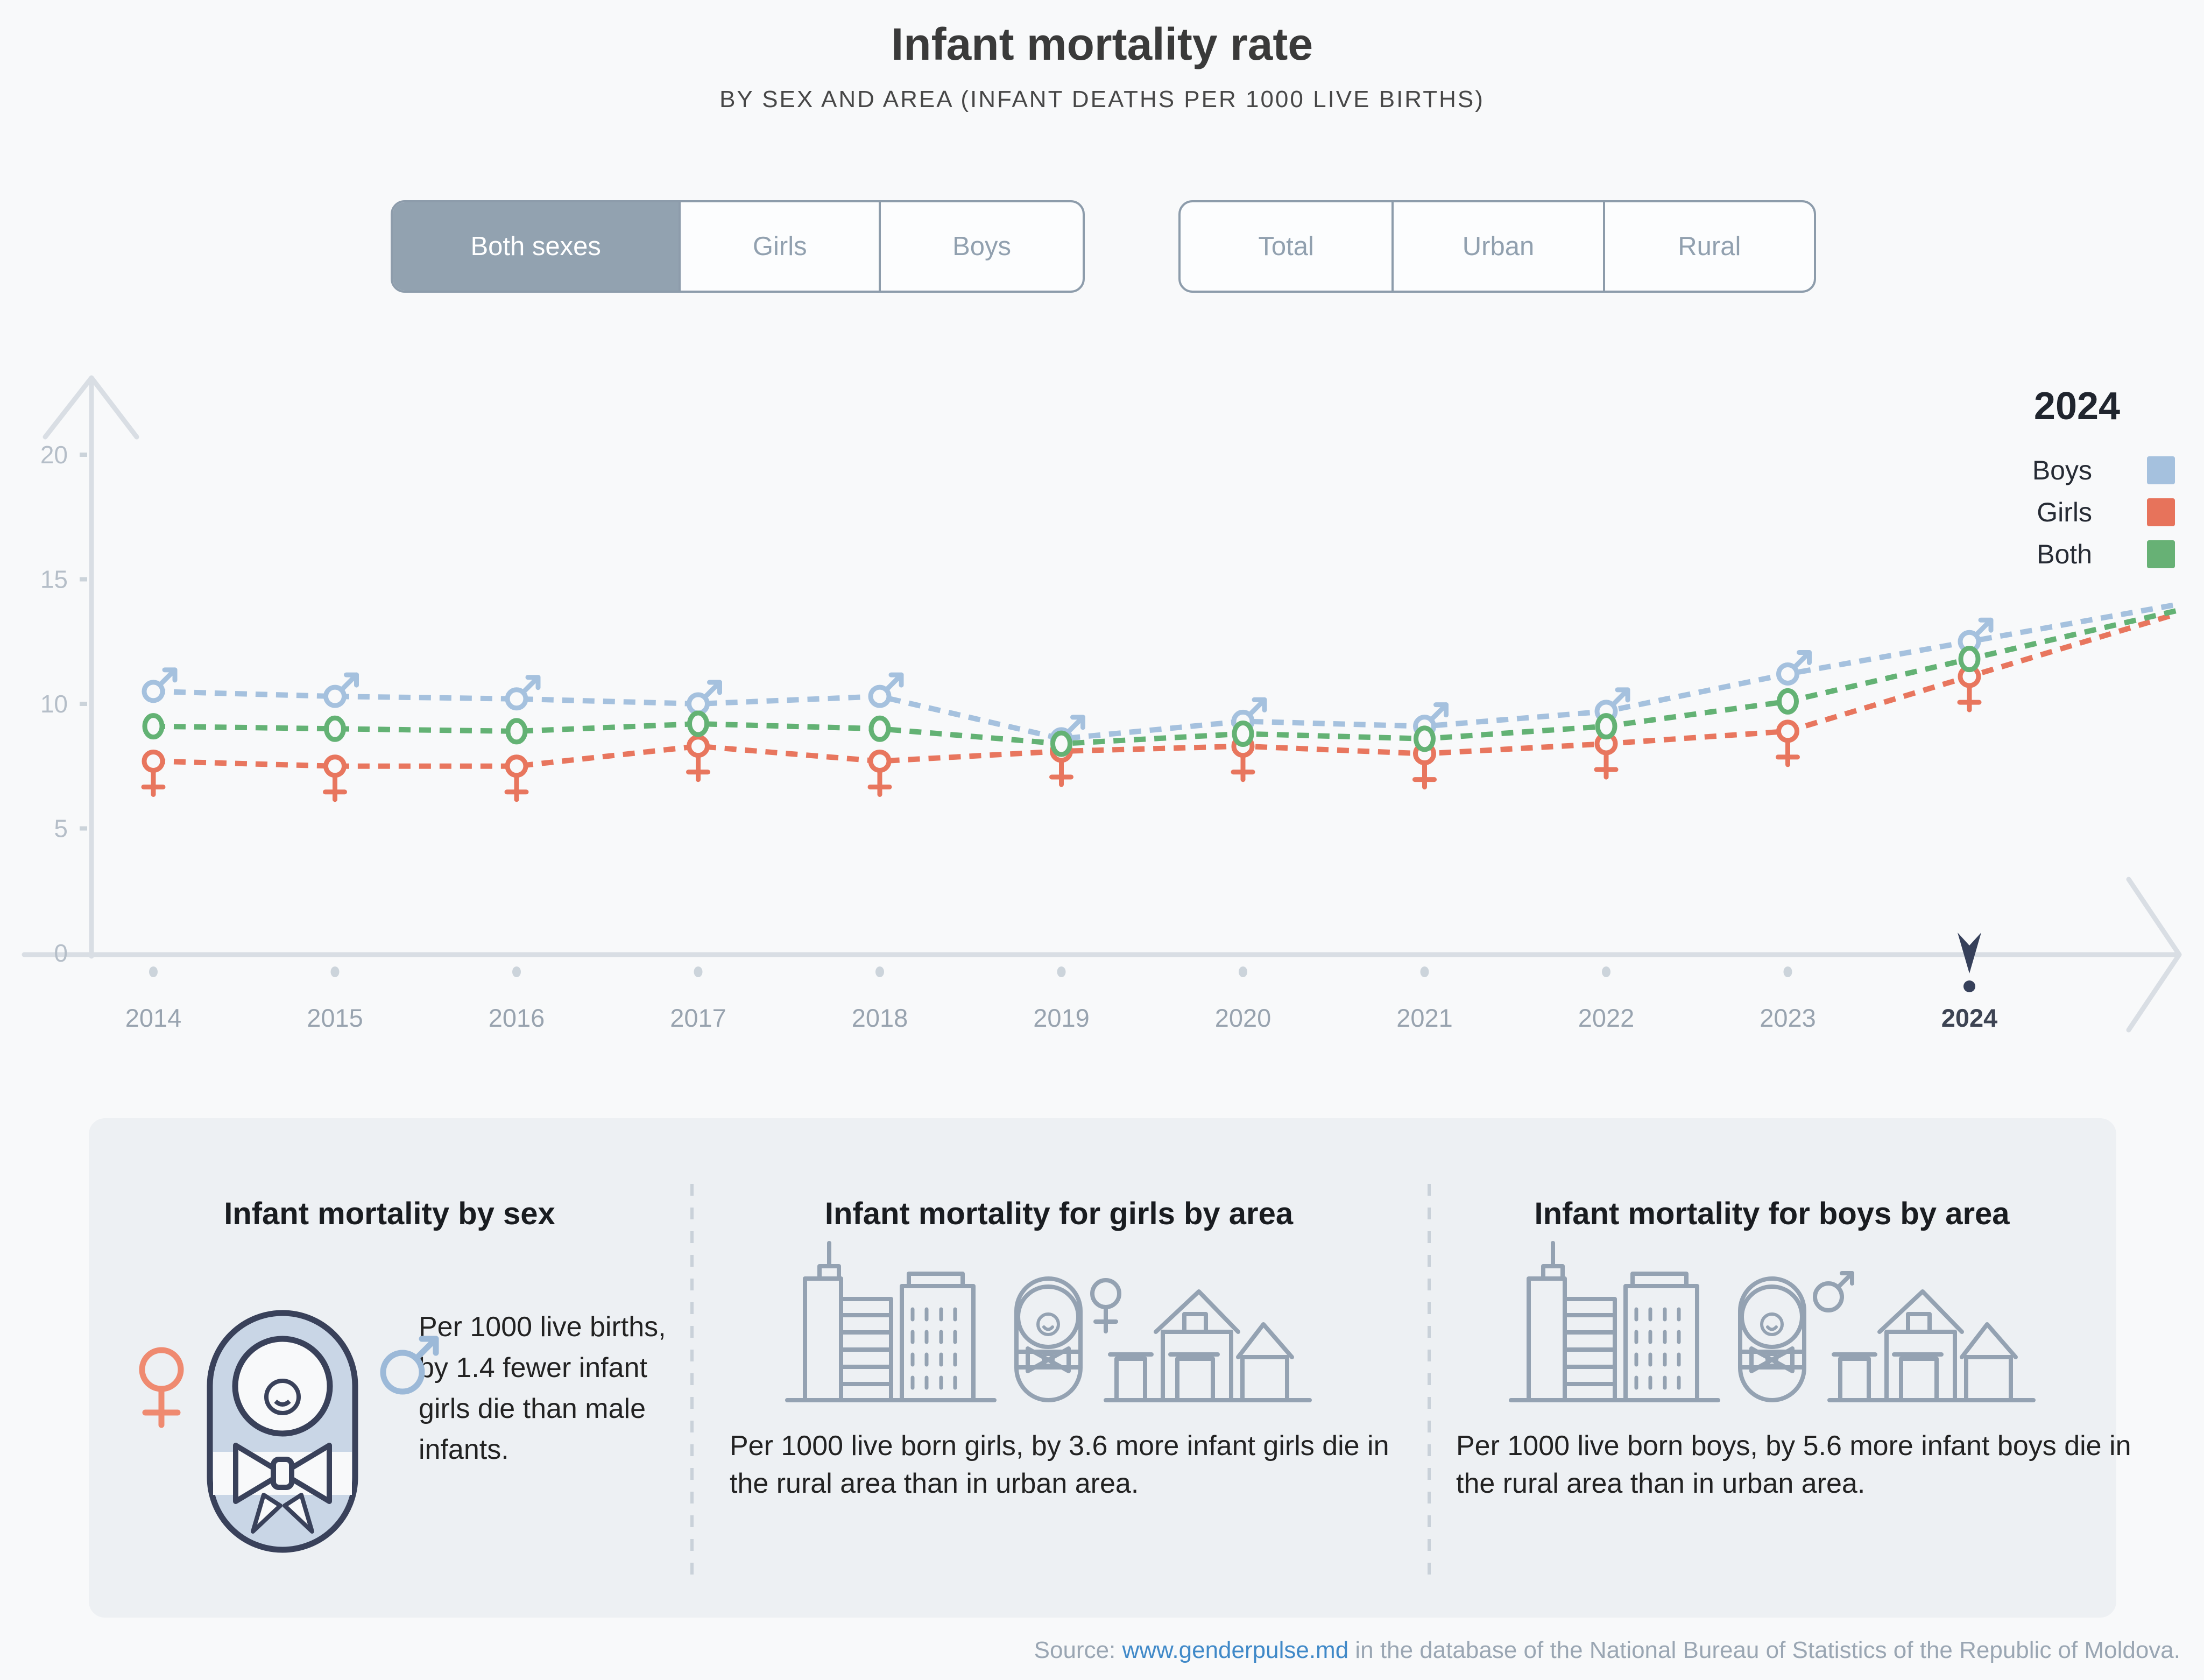  I want to click on svg-text: 2024, so click(1969, 1018).